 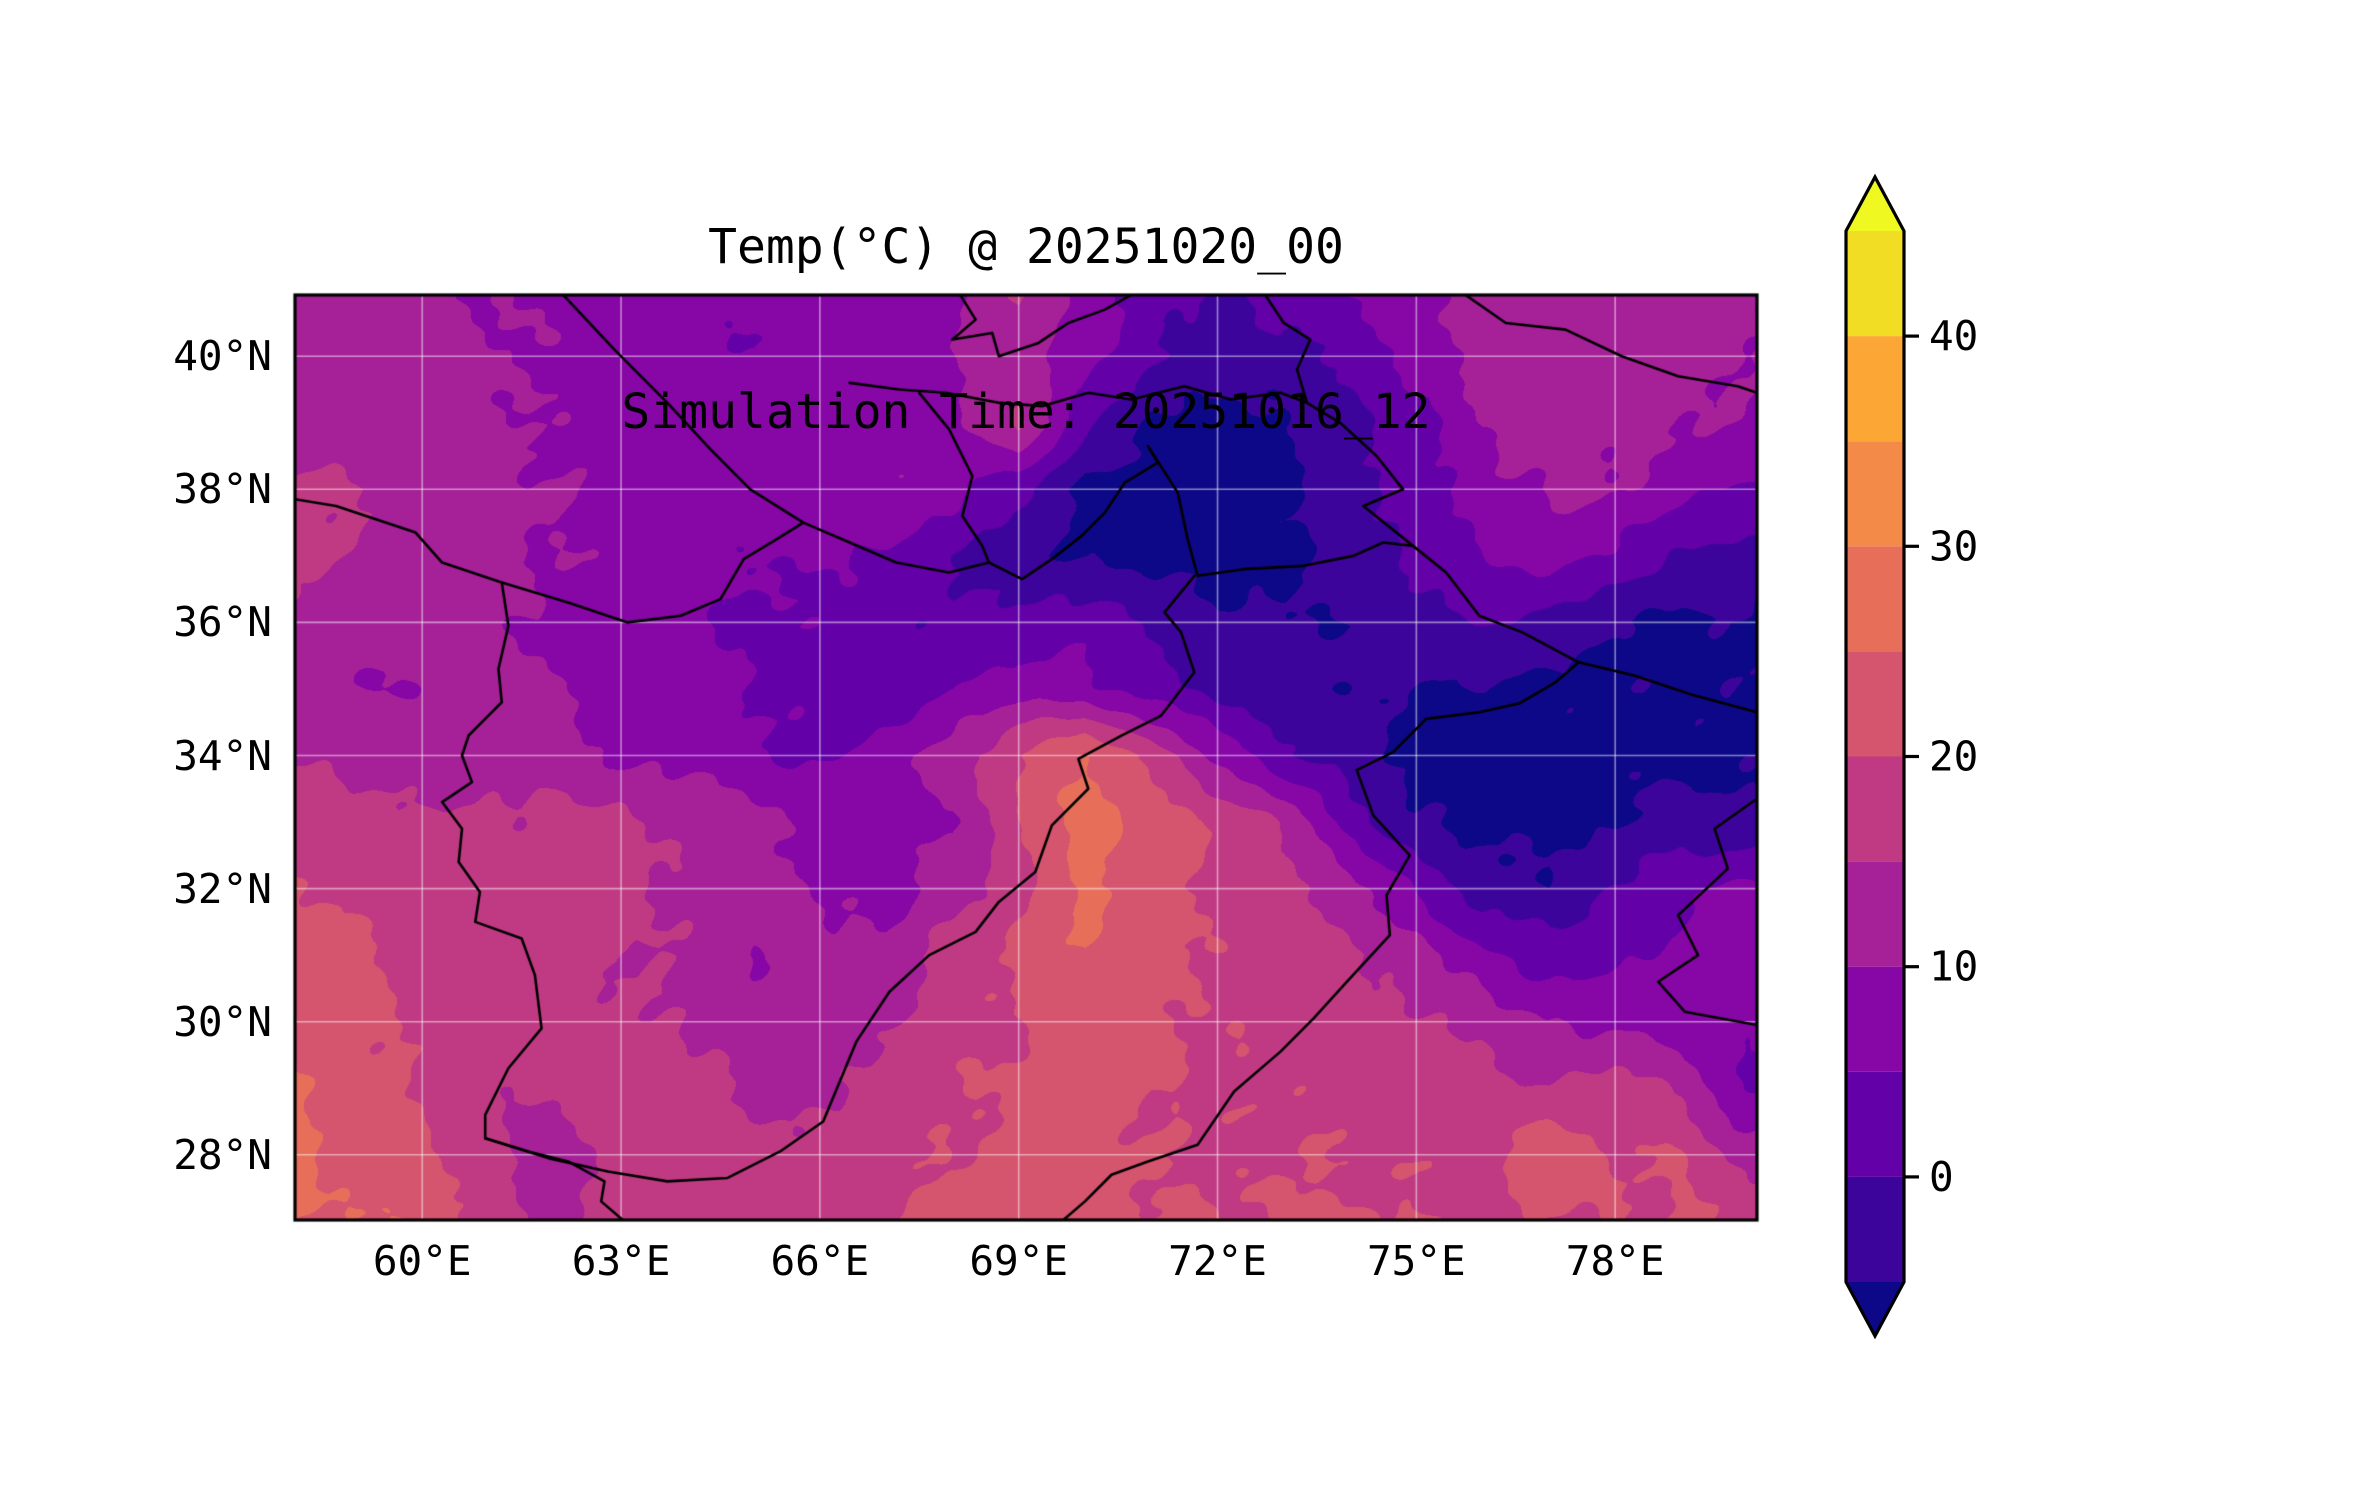 I want to click on x-tick-label: 60°E, so click(x=422, y=1261).